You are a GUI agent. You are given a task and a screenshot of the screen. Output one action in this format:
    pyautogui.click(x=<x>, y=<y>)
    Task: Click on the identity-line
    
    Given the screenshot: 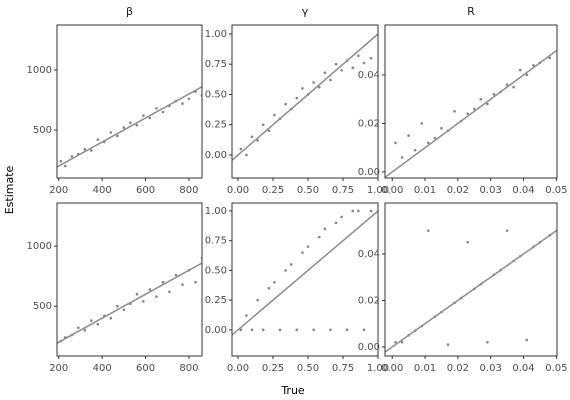 What is the action you would take?
    pyautogui.click(x=129, y=303)
    